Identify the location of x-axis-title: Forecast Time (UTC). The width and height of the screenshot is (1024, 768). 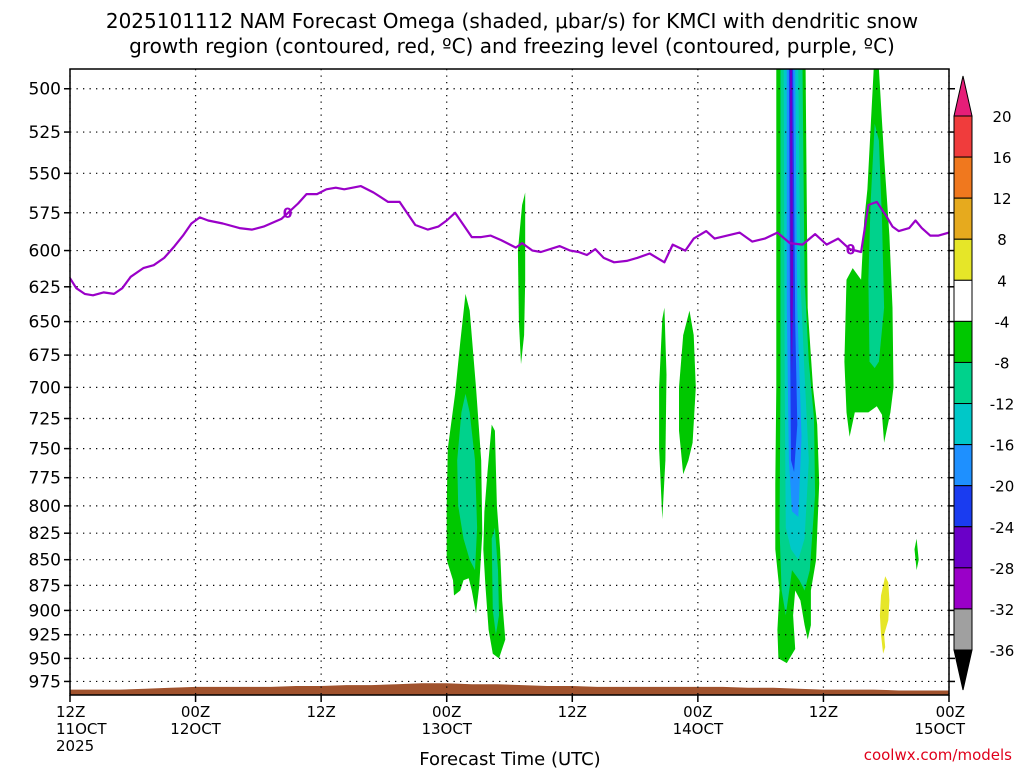
(509, 758).